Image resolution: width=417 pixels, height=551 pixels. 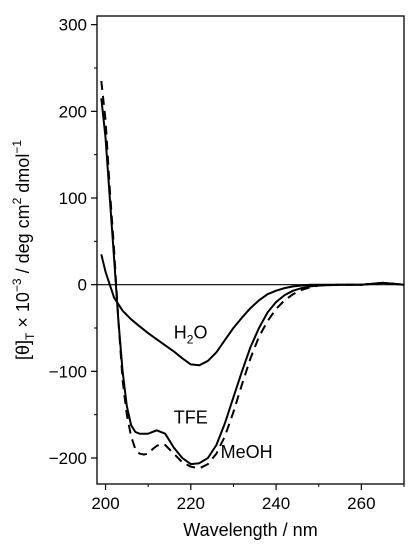 What do you see at coordinates (73, 242) in the screenshot?
I see `y-axis: −200 −100 0 100 200 300` at bounding box center [73, 242].